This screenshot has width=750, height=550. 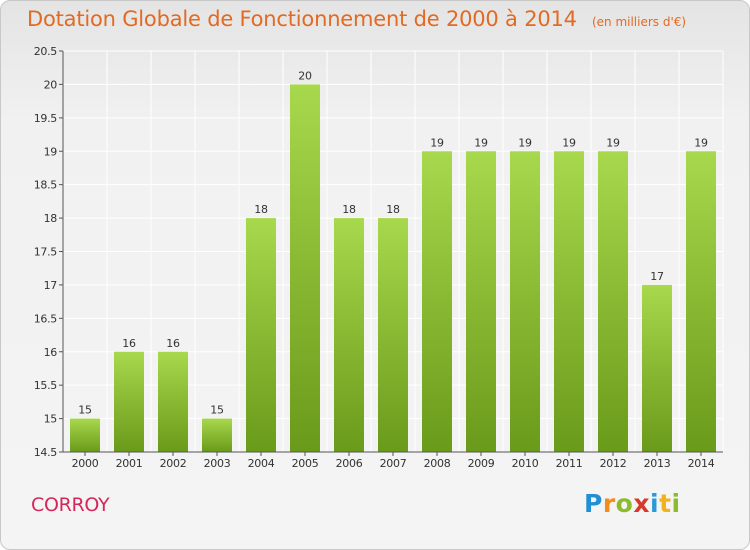 What do you see at coordinates (46, 318) in the screenshot?
I see `y-tick-label: 16.5` at bounding box center [46, 318].